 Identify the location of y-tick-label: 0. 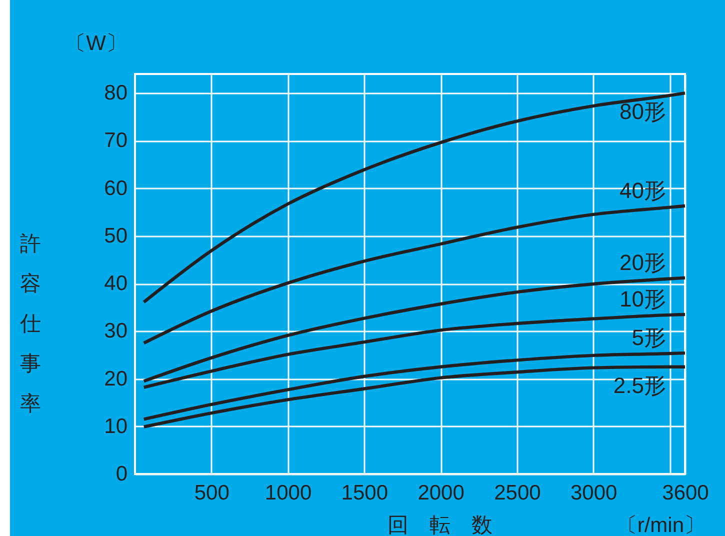
(122, 474).